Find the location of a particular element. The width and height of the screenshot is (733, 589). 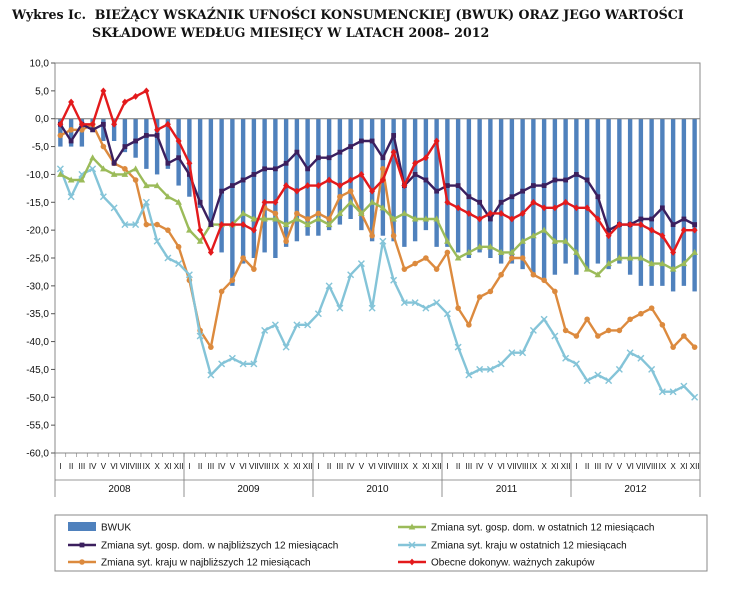

legend-marker is located at coordinates (412, 526).